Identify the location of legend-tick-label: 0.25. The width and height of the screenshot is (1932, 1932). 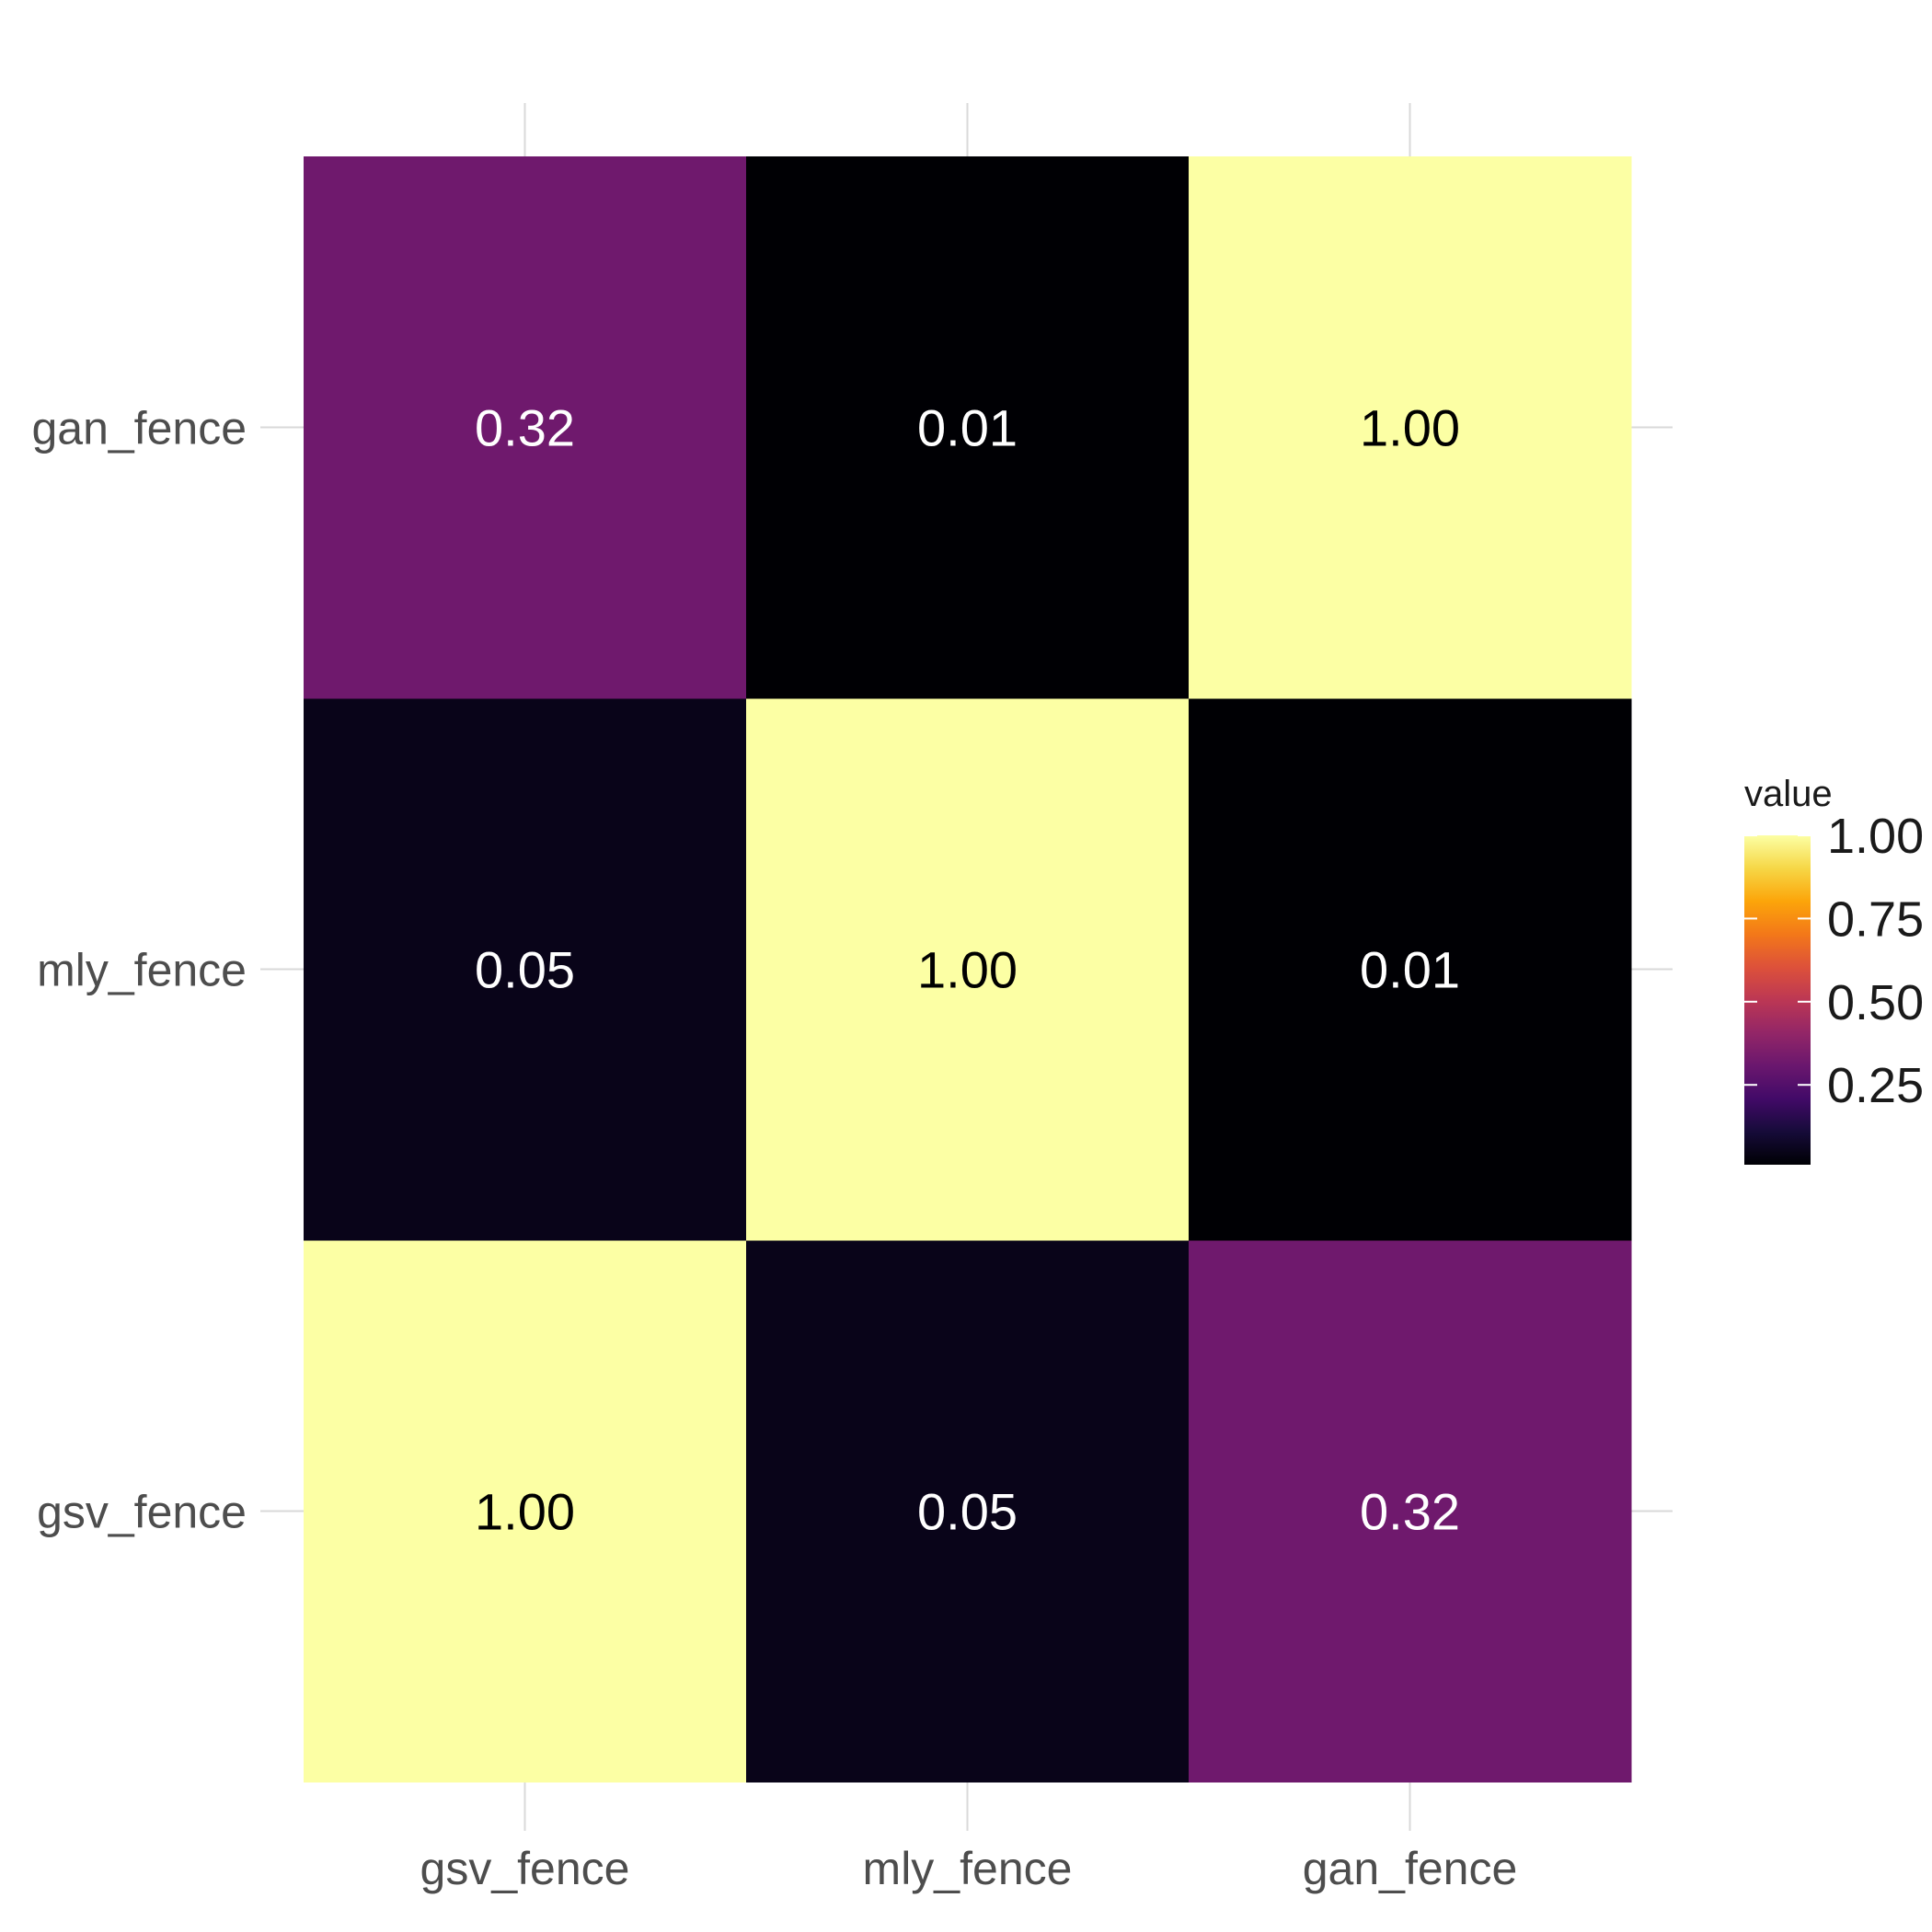
(1875, 1085).